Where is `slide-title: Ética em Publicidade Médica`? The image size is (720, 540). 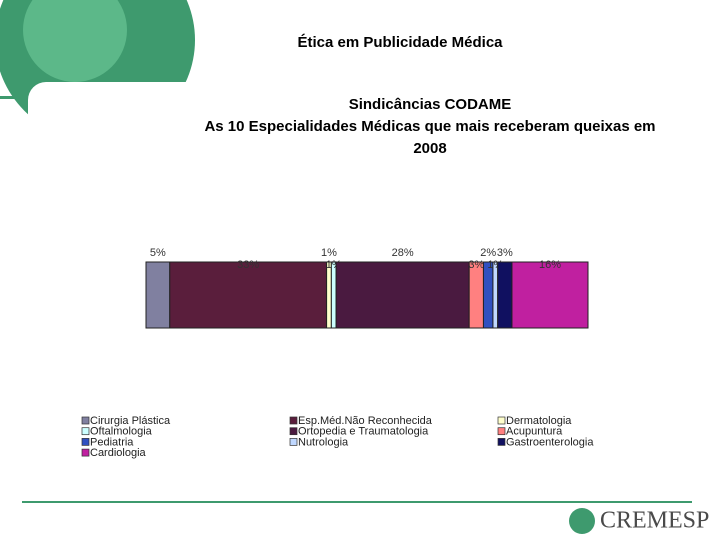
slide-title: Ética em Publicidade Médica is located at coordinates (400, 42).